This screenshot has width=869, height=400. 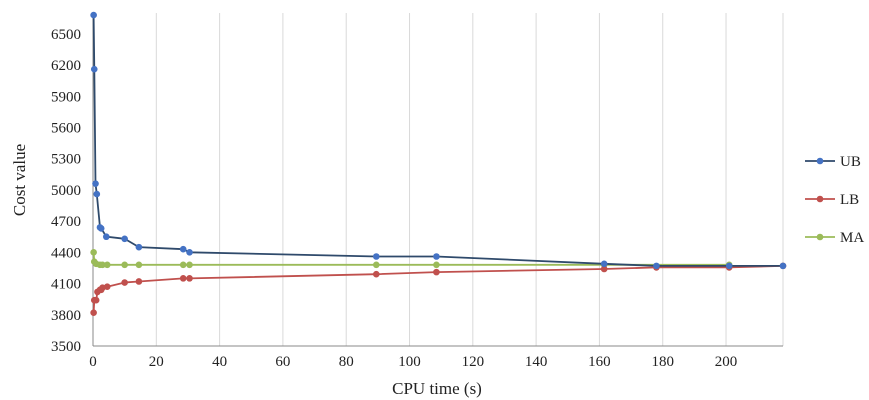 I want to click on y-tick-label: 6200, so click(x=66, y=66).